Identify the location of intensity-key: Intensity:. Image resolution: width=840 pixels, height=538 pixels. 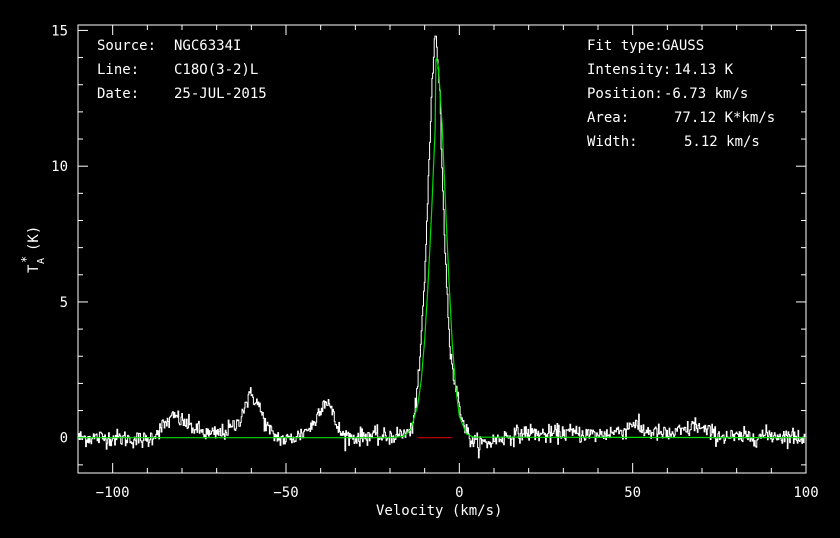
(629, 70).